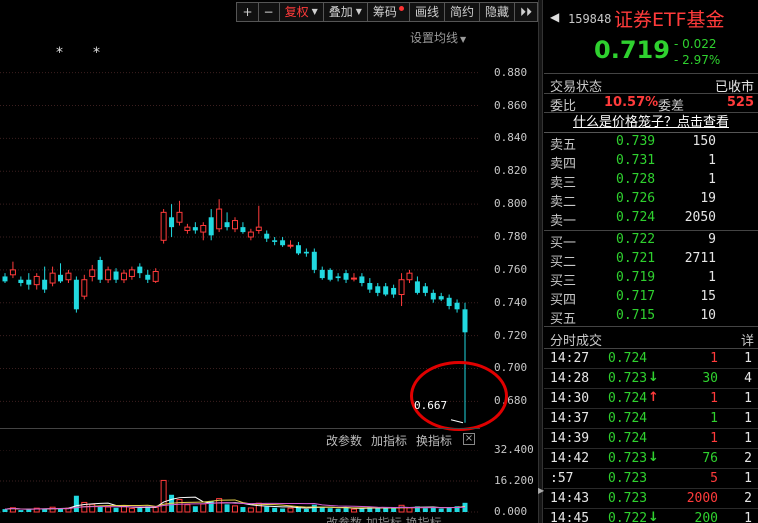  I want to click on zoom-in-button: +, so click(247, 12).